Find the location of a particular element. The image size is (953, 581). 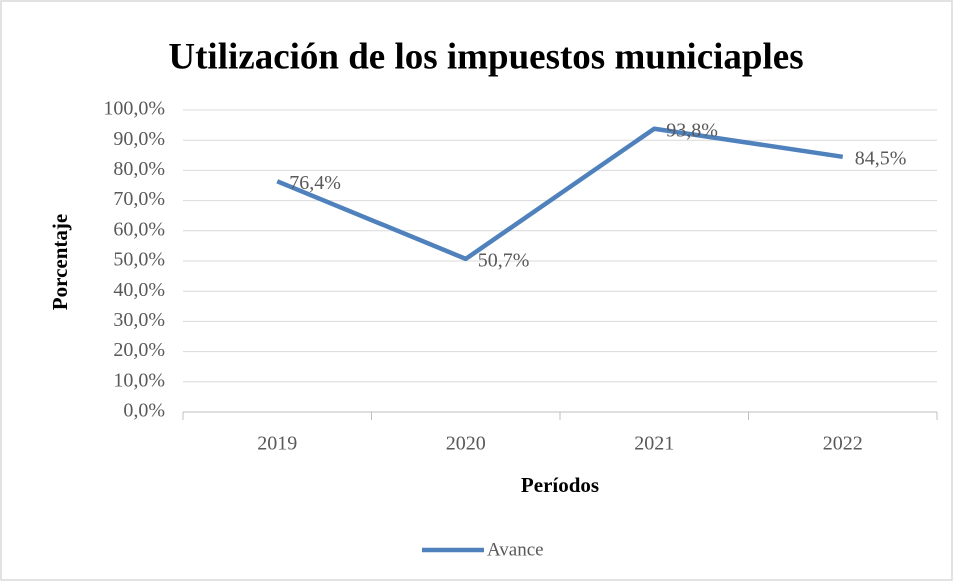

x-tick-label: 2021 is located at coordinates (654, 444).